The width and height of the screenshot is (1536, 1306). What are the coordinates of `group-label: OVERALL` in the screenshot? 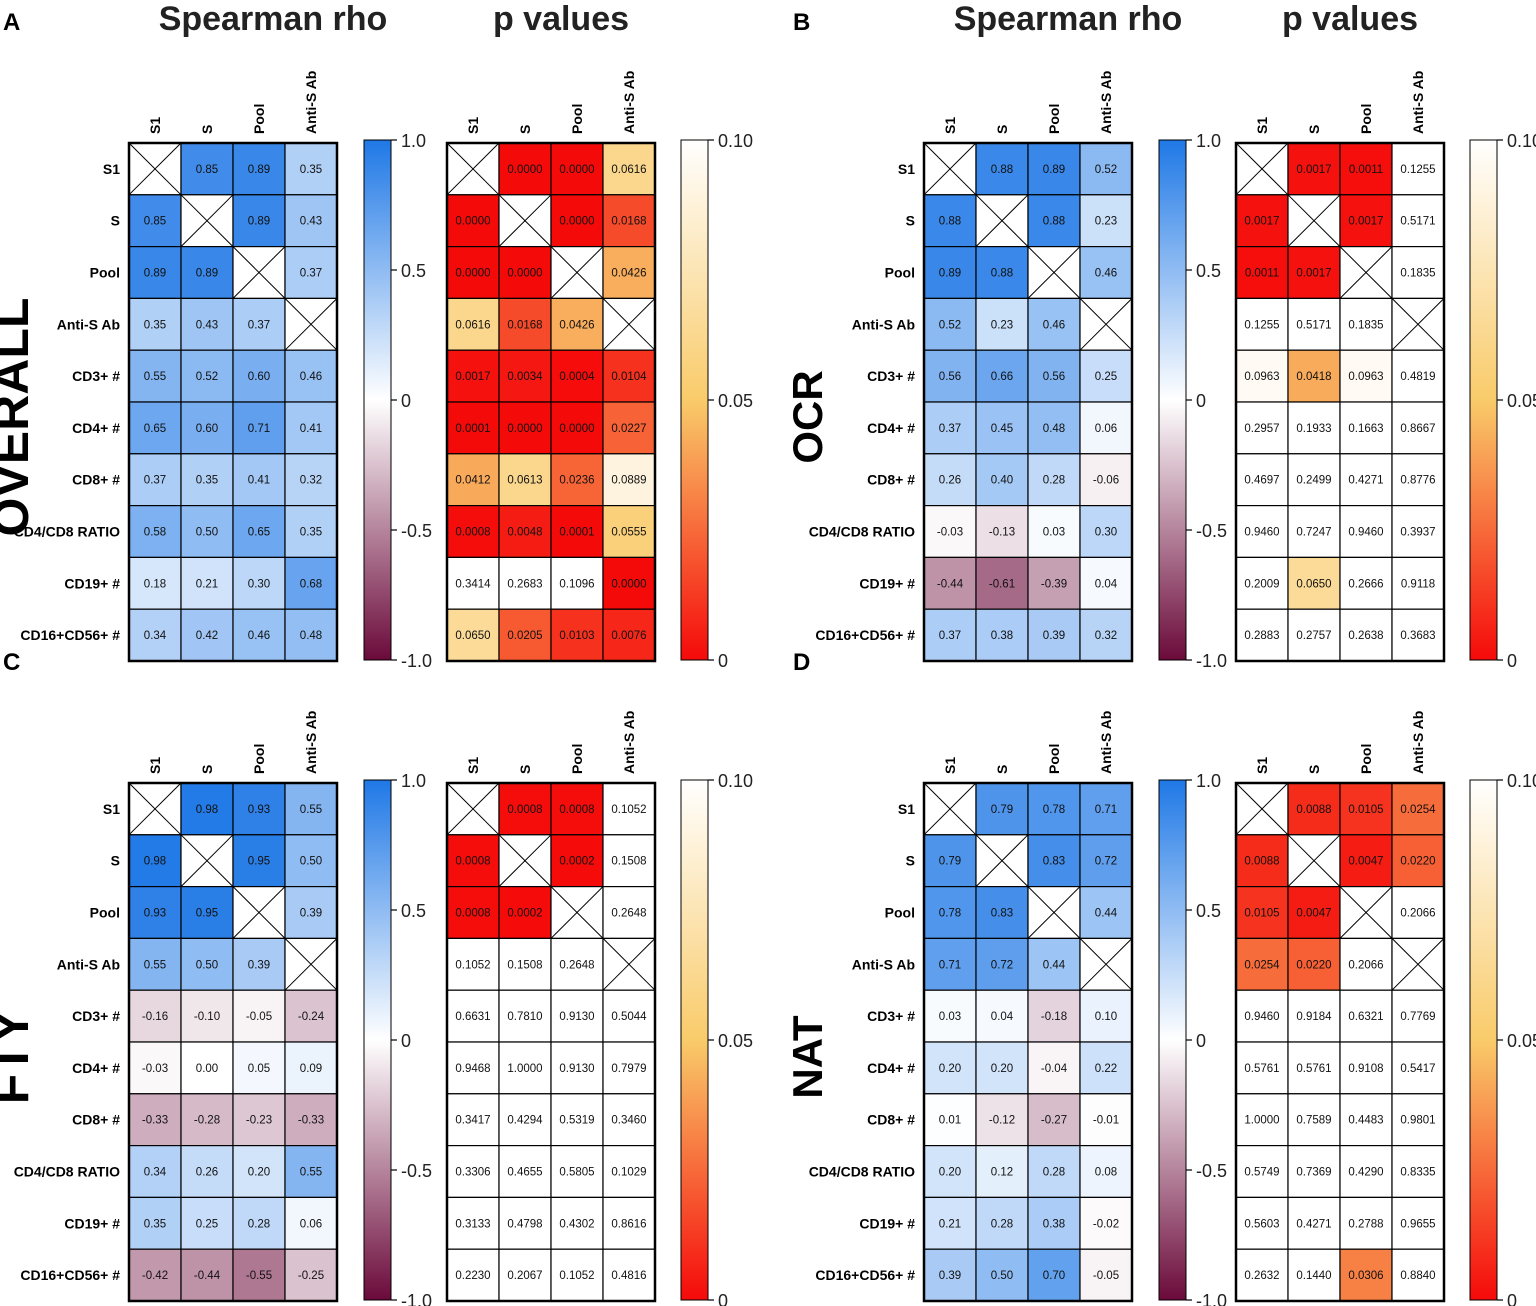 It's located at (19, 417).